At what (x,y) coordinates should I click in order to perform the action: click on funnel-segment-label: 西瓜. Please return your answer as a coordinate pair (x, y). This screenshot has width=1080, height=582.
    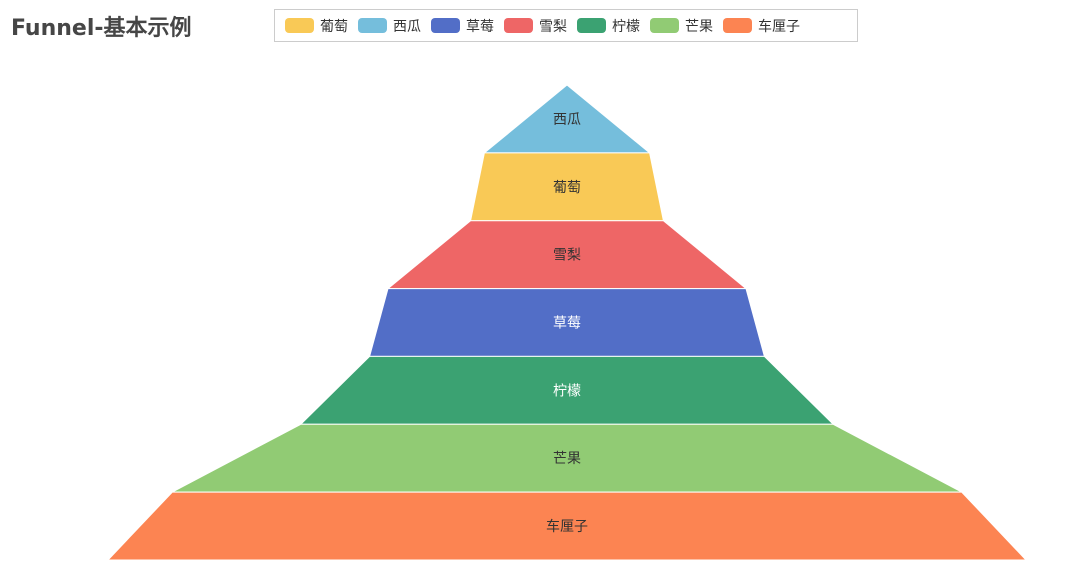
    Looking at the image, I should click on (567, 120).